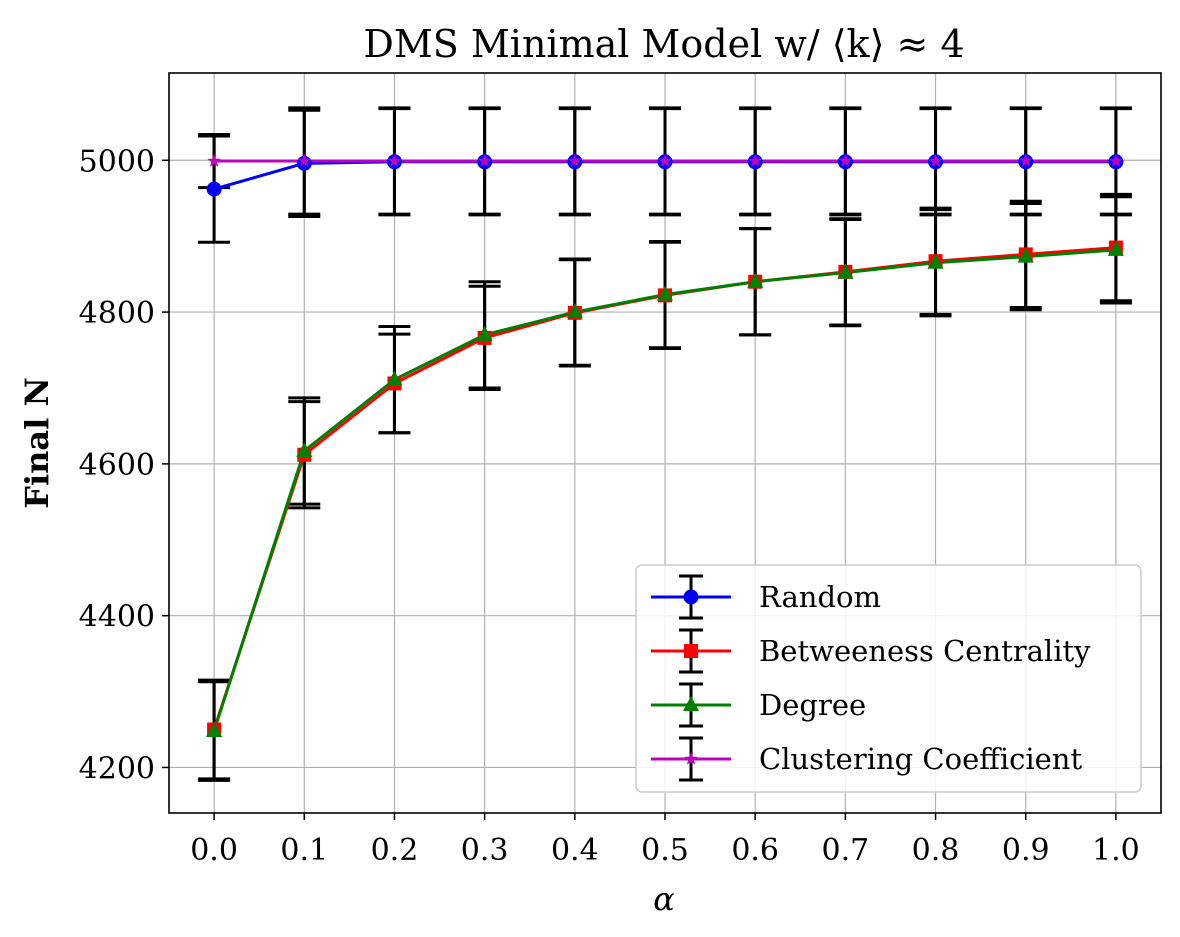 This screenshot has height=937, width=1180. What do you see at coordinates (304, 850) in the screenshot?
I see `x-tick-label: 0.1` at bounding box center [304, 850].